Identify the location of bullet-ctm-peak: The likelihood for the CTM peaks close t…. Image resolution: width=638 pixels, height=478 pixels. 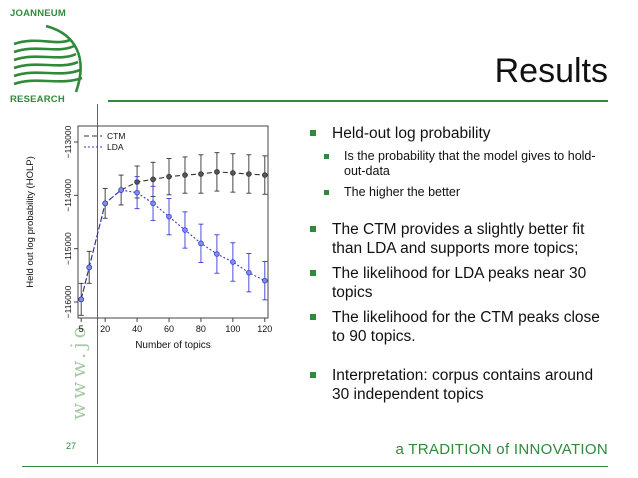
(458, 327).